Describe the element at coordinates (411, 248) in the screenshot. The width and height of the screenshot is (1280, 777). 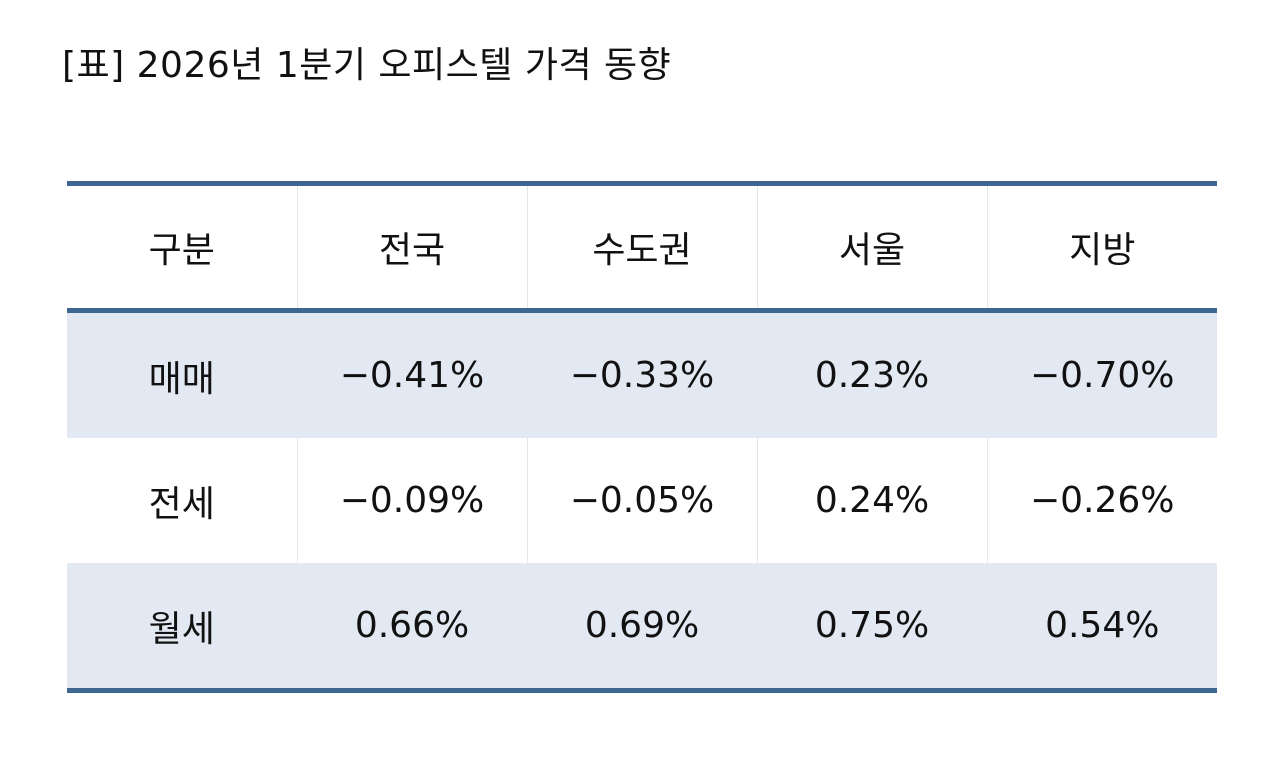
I see `header-nationwide: 전국` at that location.